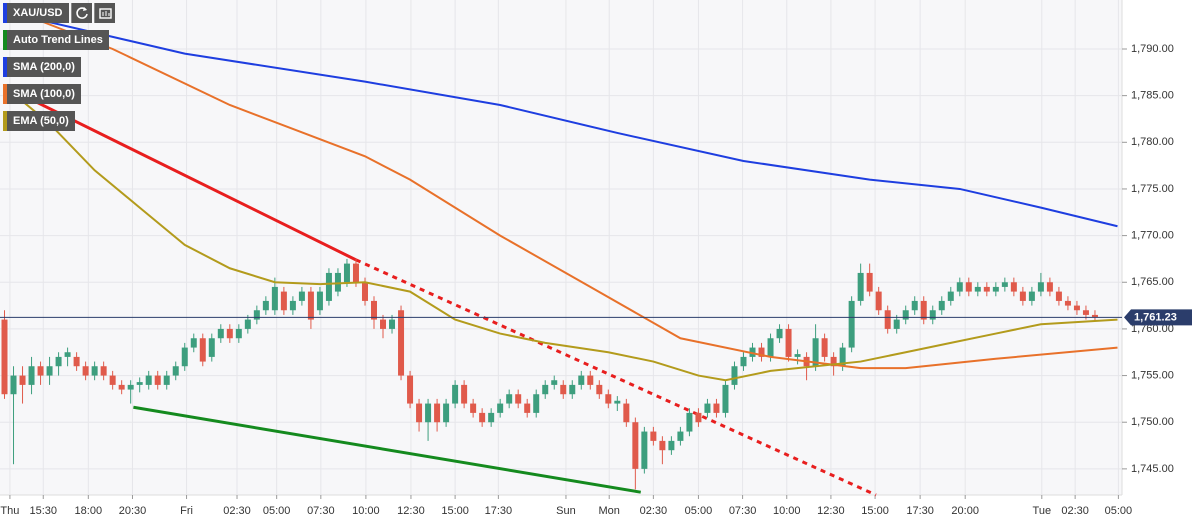 This screenshot has height=531, width=1201. Describe the element at coordinates (1152, 329) in the screenshot. I see `y-tick-label: 1,760.00` at that location.